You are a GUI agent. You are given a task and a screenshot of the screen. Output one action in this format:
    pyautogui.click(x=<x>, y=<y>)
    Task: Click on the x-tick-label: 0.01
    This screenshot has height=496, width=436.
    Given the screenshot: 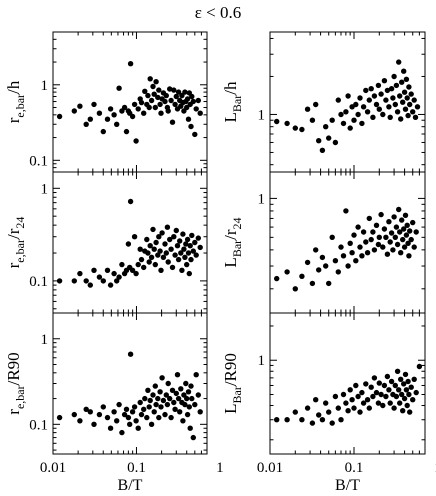 What is the action you would take?
    pyautogui.click(x=270, y=468)
    